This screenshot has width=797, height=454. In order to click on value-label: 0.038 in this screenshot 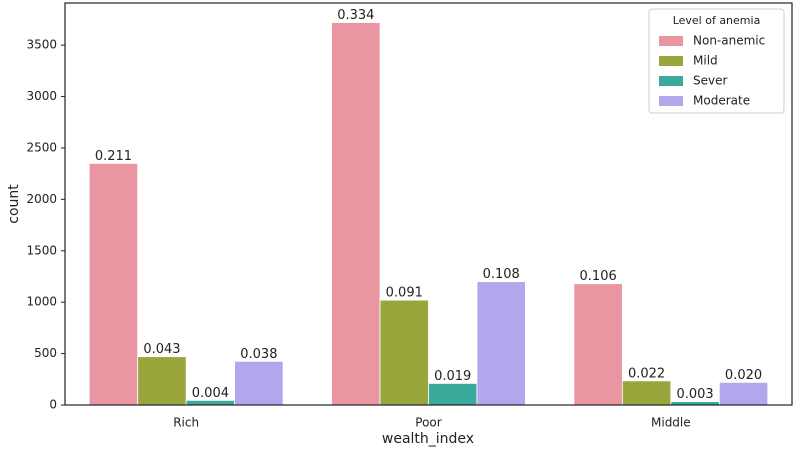, I will do `click(258, 354)`.